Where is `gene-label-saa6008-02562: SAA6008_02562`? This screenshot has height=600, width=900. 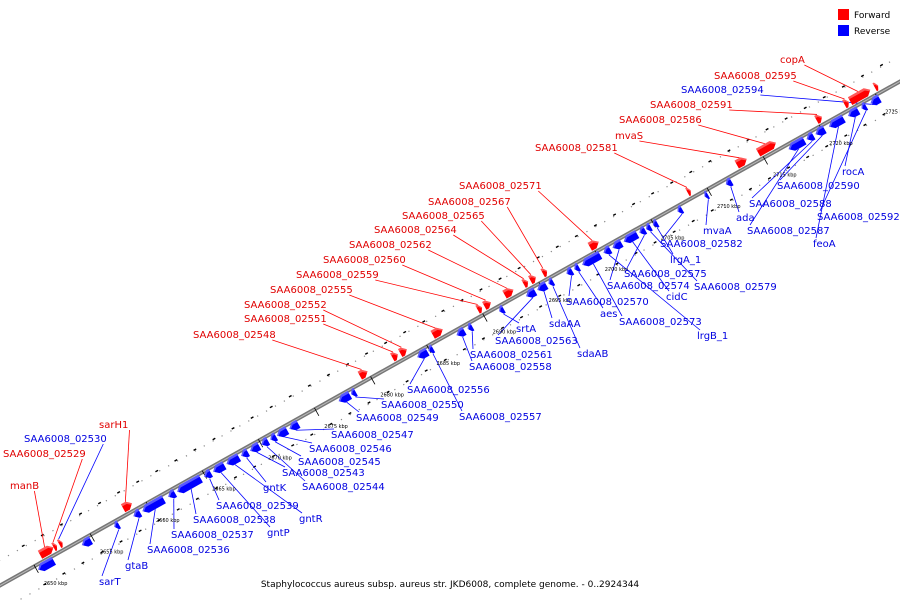
gene-label-saa6008-02562: SAA6008_02562 is located at coordinates (390, 245).